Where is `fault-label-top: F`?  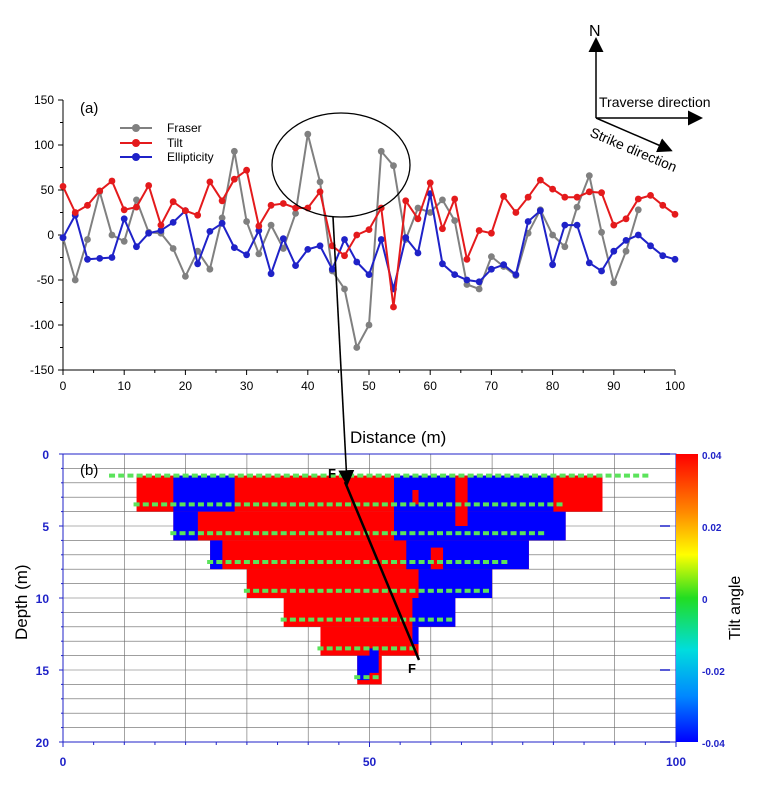
fault-label-top: F is located at coordinates (332, 473).